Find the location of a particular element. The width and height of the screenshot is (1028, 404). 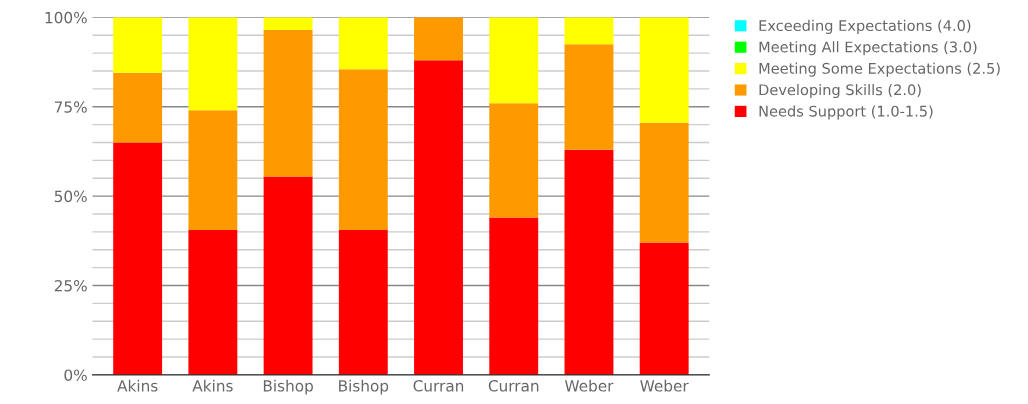

y-tick-label: 100% is located at coordinates (66, 17).